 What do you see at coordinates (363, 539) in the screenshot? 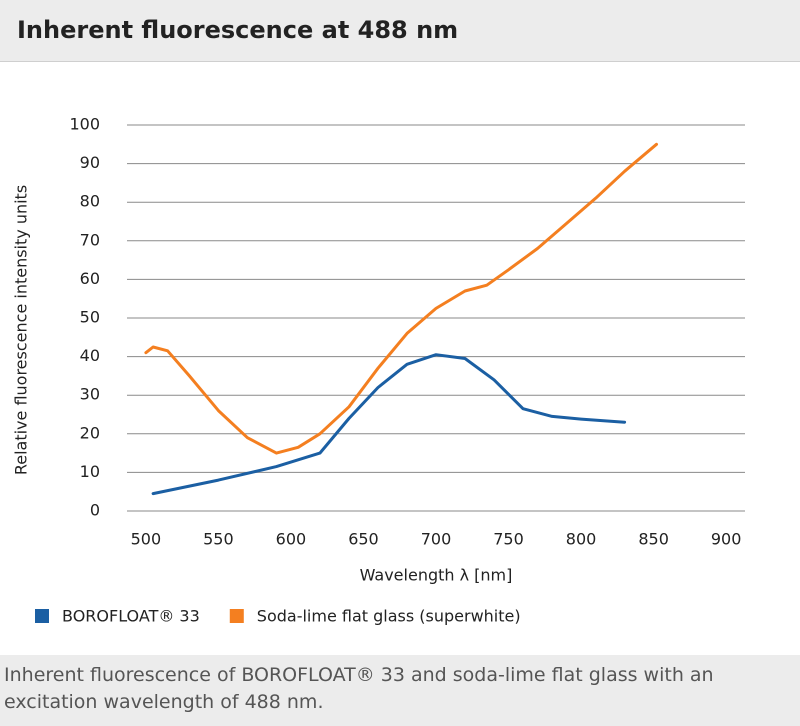
I see `x-tick-label: 650` at bounding box center [363, 539].